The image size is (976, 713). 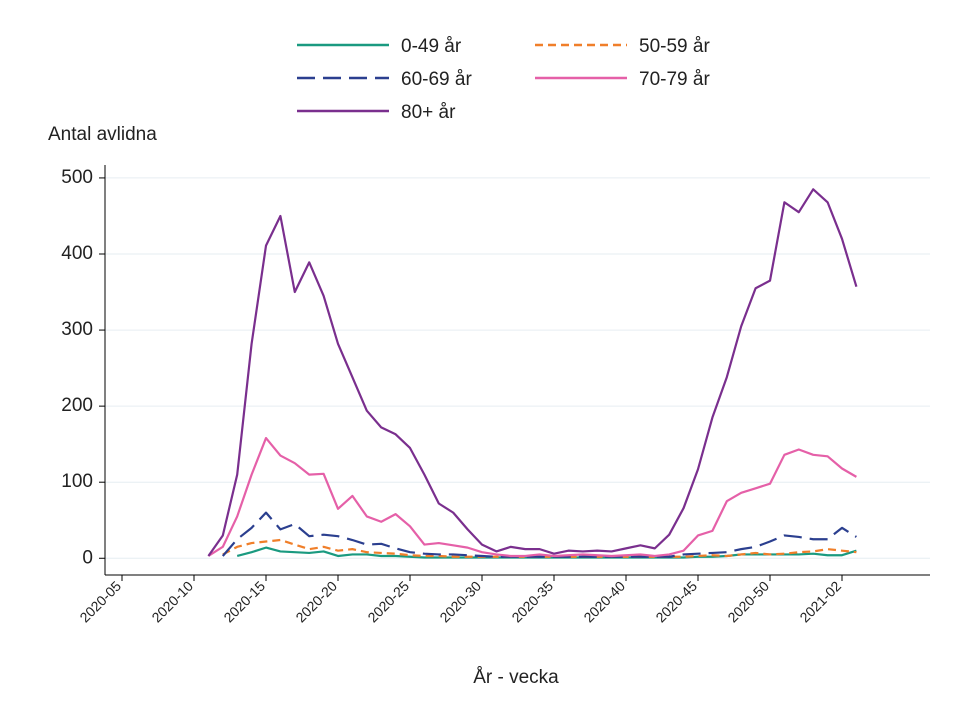 I want to click on legend-item: 50-59 år, so click(x=622, y=46).